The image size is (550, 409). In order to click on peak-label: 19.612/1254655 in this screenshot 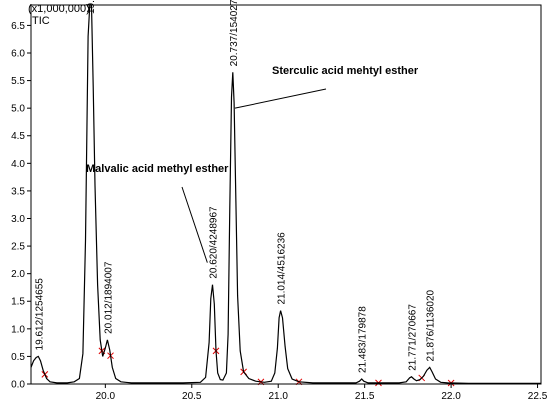, I will do `click(39, 314)`.